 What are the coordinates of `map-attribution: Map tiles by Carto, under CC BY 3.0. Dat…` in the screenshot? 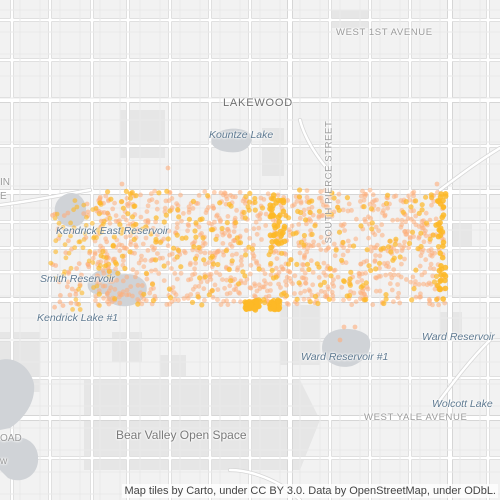 It's located at (310, 491).